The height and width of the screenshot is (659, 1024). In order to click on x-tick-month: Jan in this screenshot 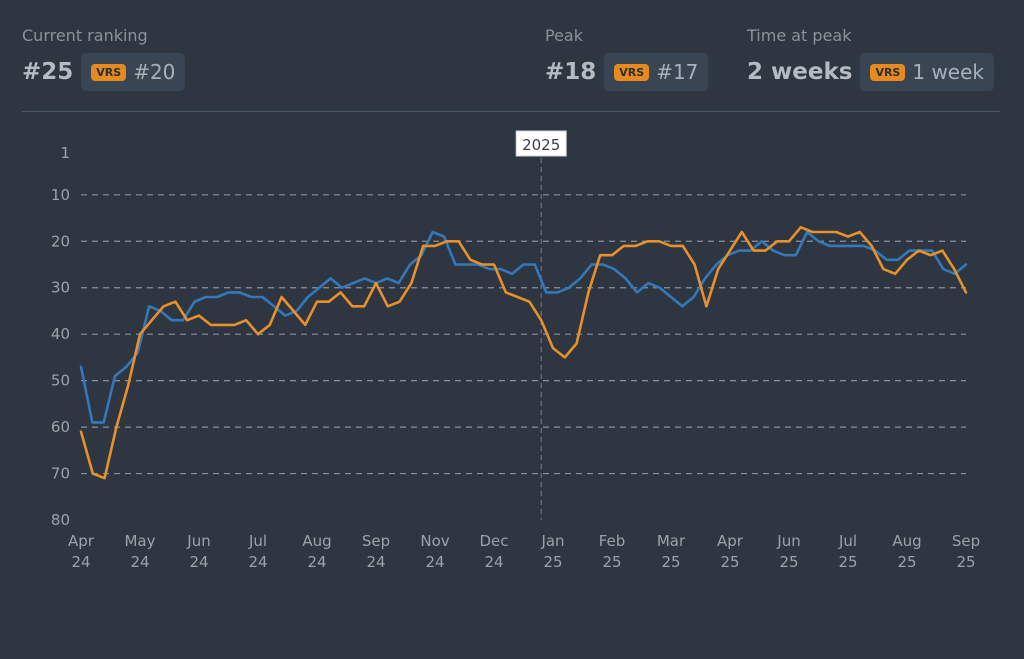, I will do `click(552, 541)`.